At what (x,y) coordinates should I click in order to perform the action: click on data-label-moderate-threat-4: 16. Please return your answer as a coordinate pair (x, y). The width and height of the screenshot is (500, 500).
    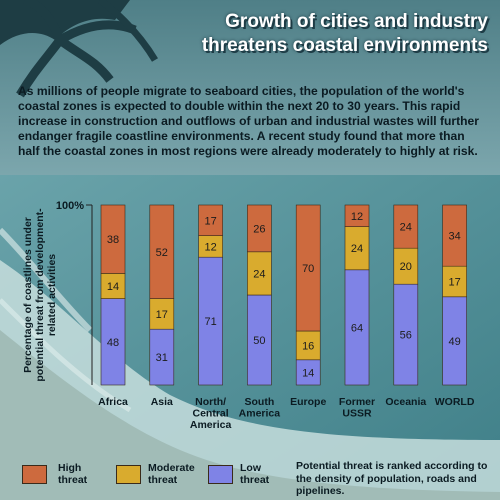
    Looking at the image, I should click on (308, 346).